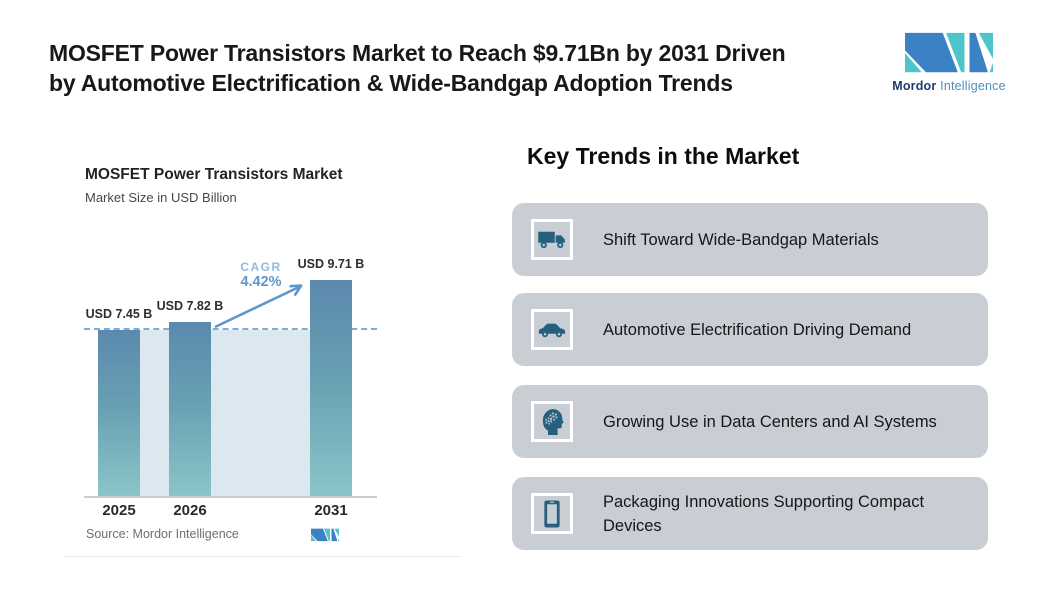 This screenshot has height=591, width=1058. What do you see at coordinates (663, 156) in the screenshot?
I see `trends-heading: Key Trends in the Market` at bounding box center [663, 156].